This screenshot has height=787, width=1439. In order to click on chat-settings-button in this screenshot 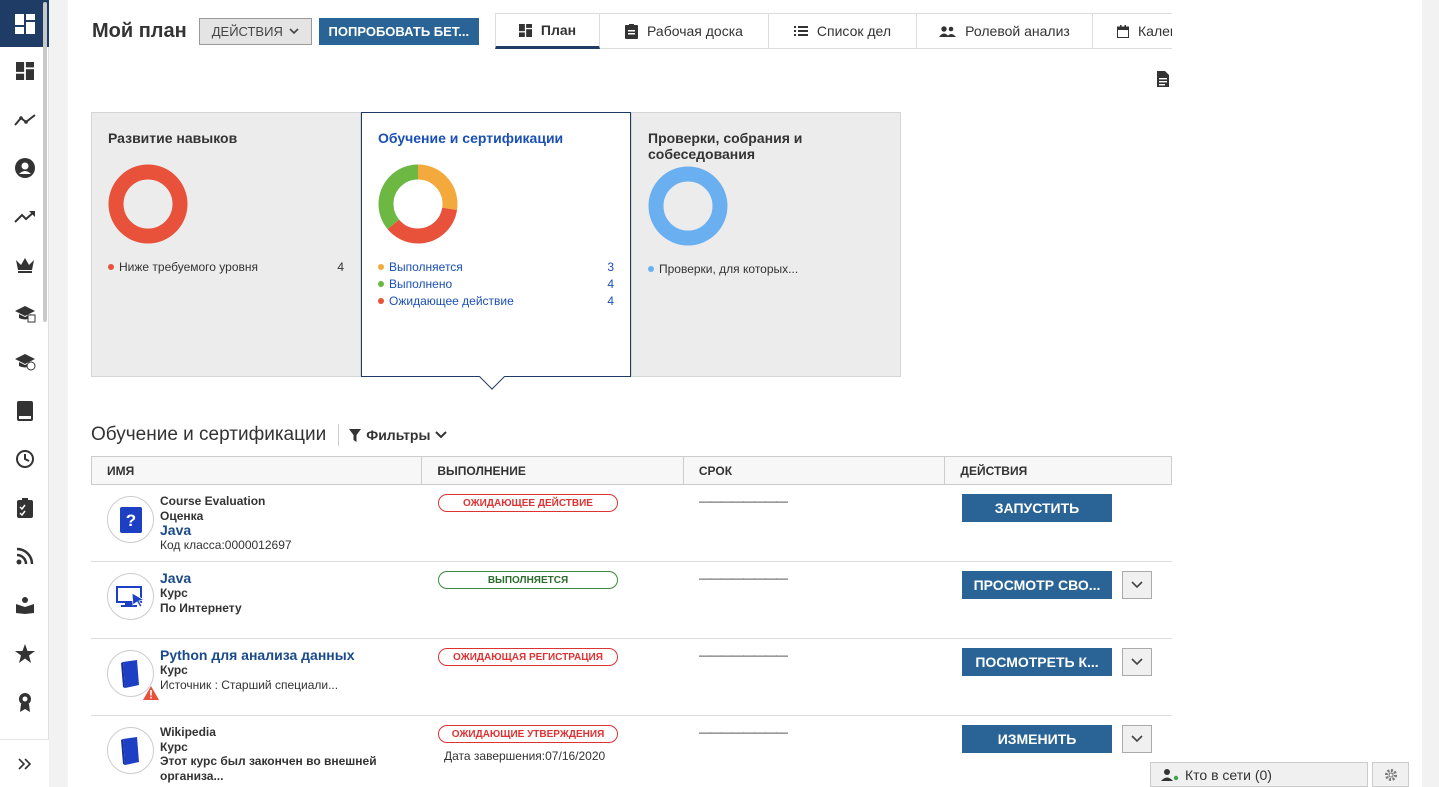, I will do `click(1390, 774)`.